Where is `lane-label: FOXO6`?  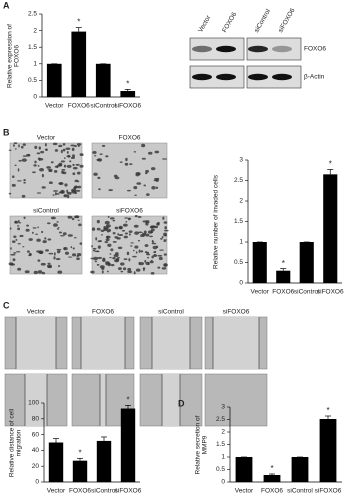
lane-label: FOXO6 is located at coordinates (229, 22).